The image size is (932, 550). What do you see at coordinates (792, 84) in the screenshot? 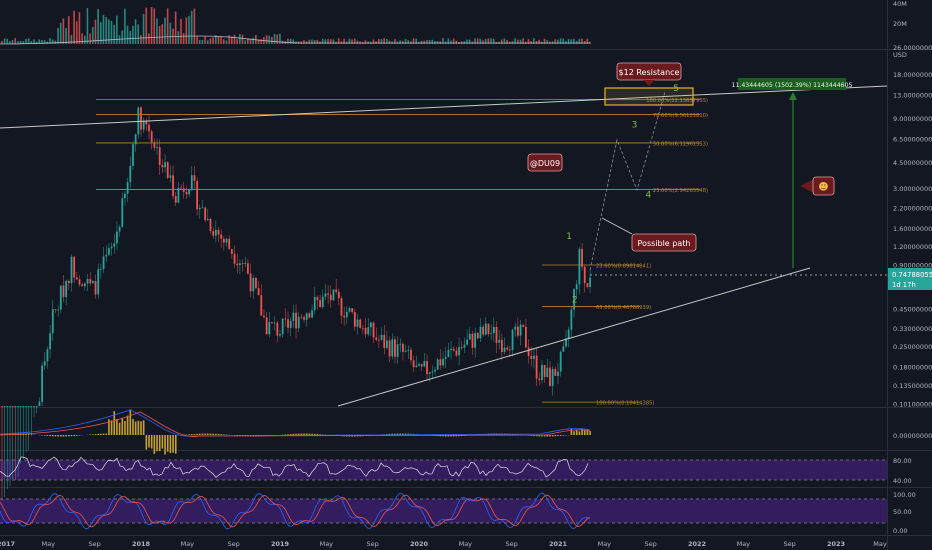
I see `measure-label-box: 11.43444605 (1502.39%) 1143444605` at bounding box center [792, 84].